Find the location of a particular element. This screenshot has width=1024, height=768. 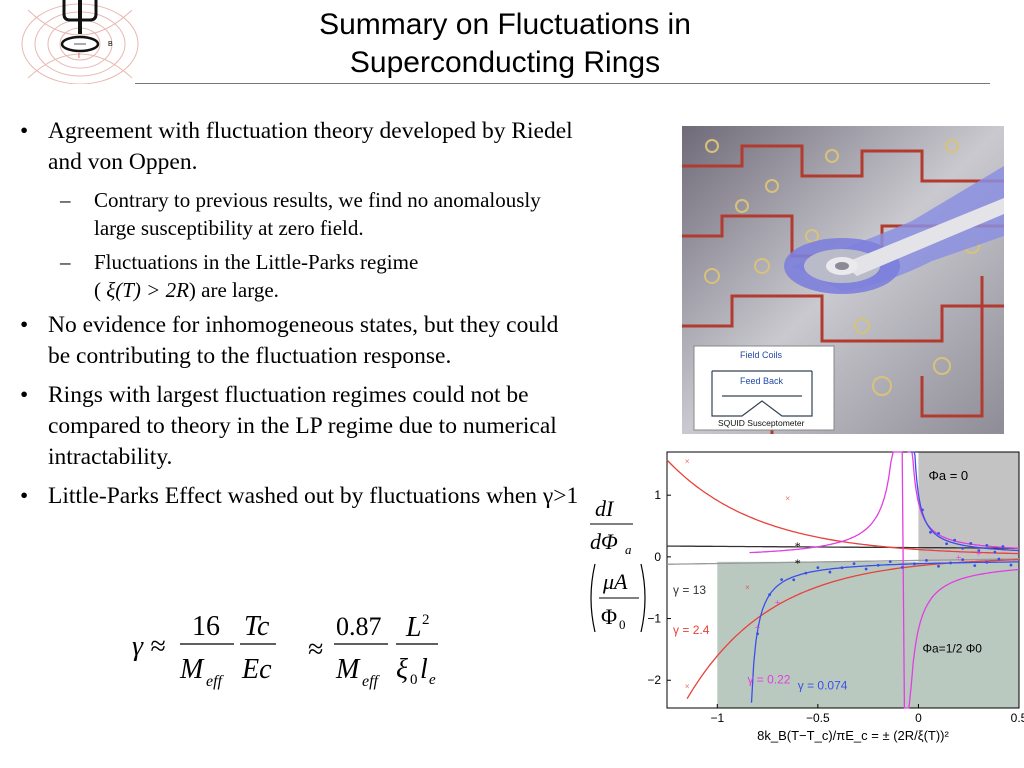

plot-frame is located at coordinates (843, 580).